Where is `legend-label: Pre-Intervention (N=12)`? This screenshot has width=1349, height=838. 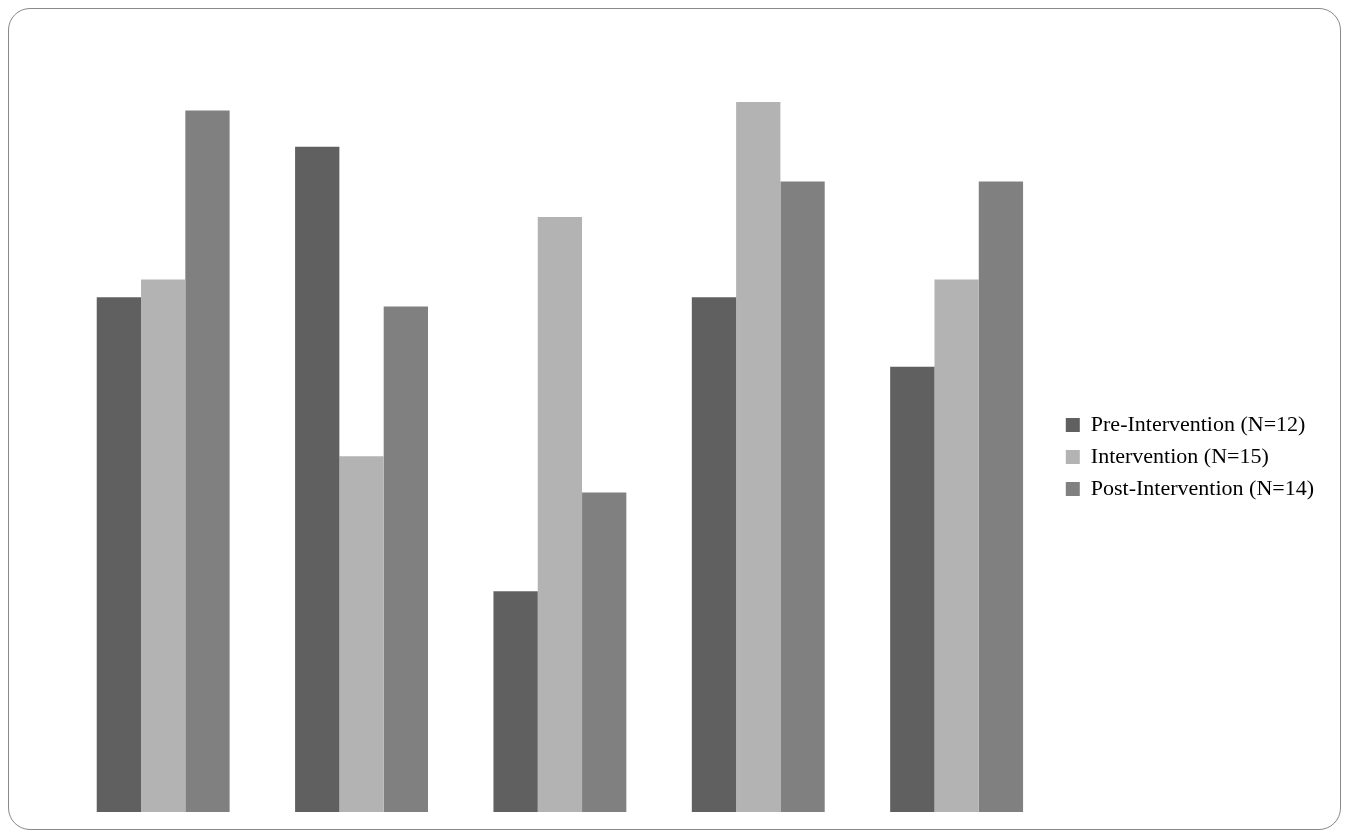 legend-label: Pre-Intervention (N=12) is located at coordinates (1198, 423).